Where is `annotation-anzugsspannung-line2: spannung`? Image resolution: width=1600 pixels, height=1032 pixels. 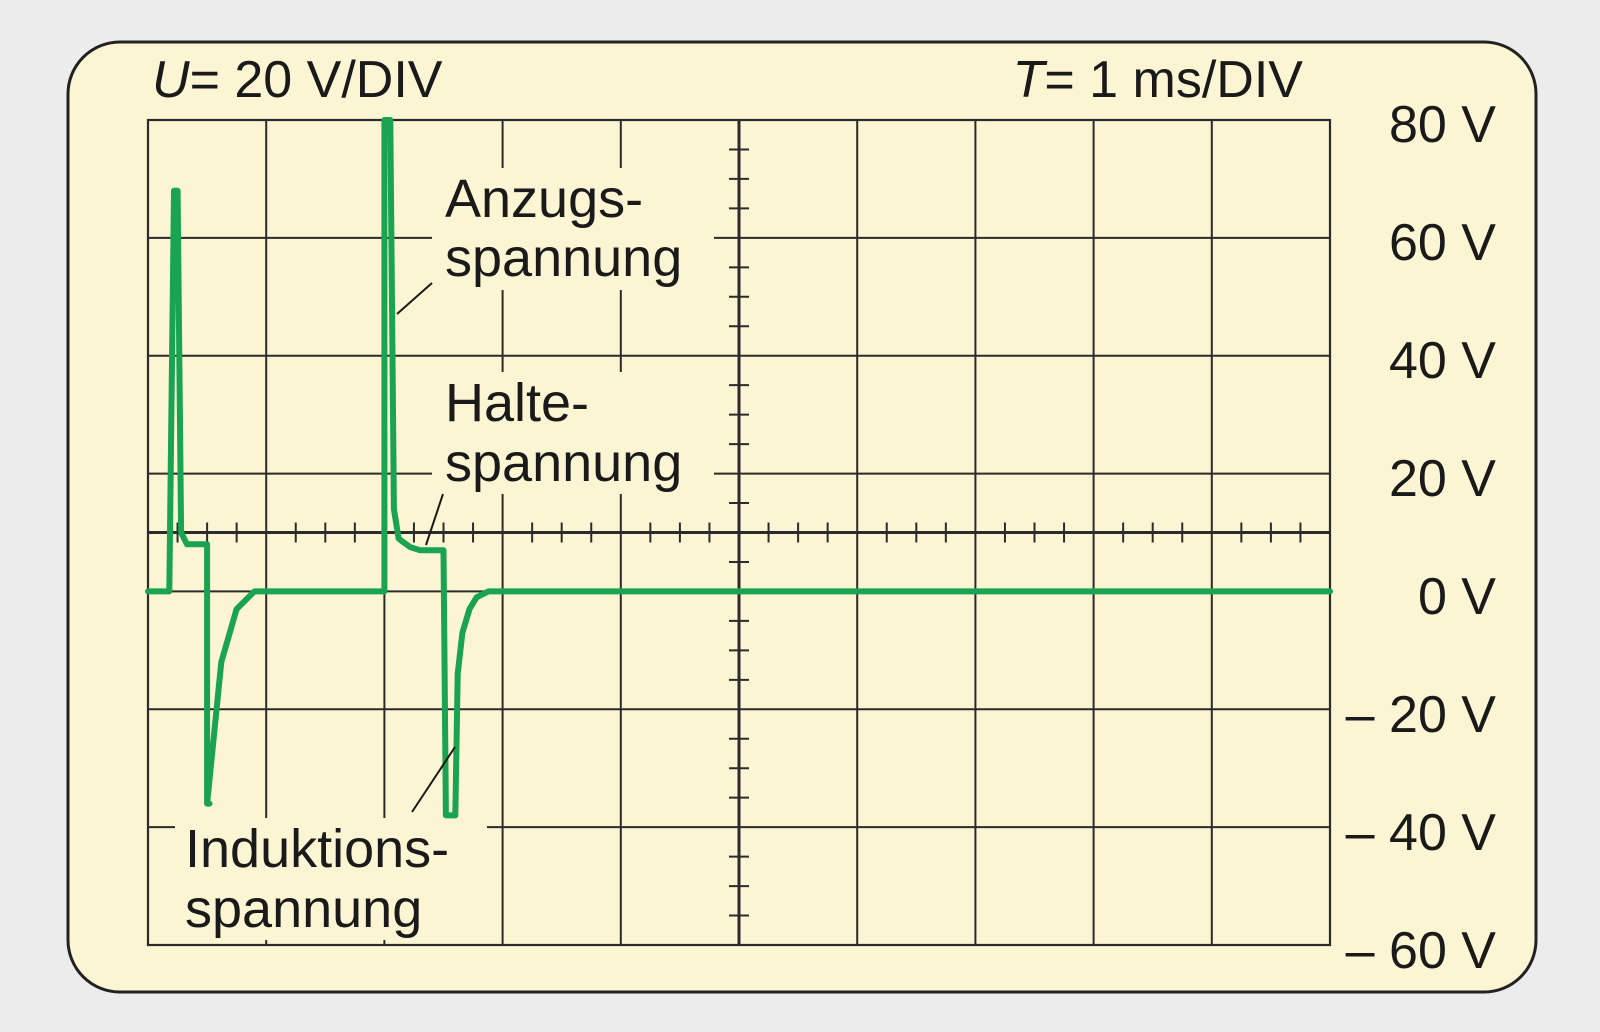 annotation-anzugsspannung-line2: spannung is located at coordinates (563, 258).